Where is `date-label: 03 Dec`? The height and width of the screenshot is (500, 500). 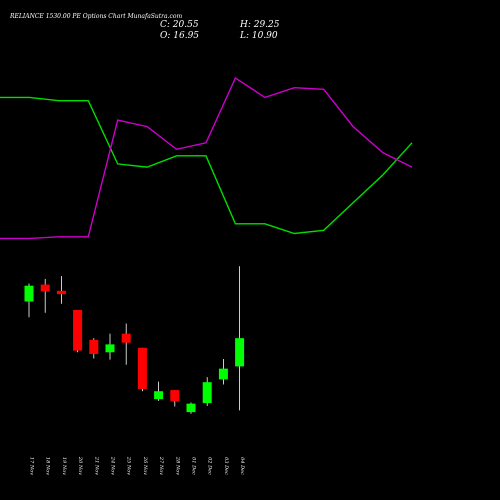 date-label: 03 Dec is located at coordinates (226, 466).